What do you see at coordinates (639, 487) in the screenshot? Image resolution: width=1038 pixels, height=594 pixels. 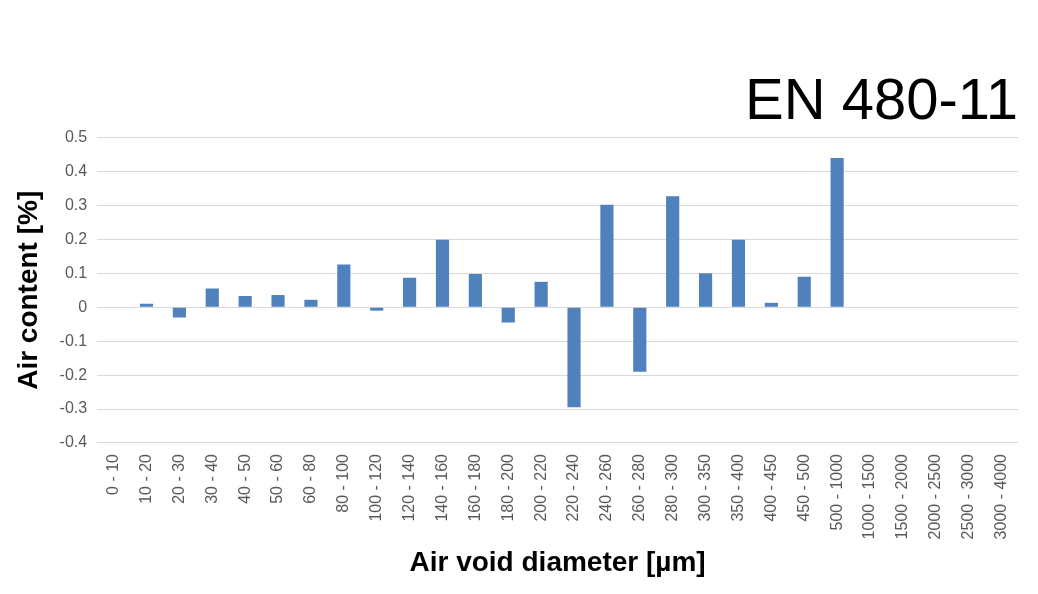 I see `x-tick-label: 260 - 280` at bounding box center [639, 487].